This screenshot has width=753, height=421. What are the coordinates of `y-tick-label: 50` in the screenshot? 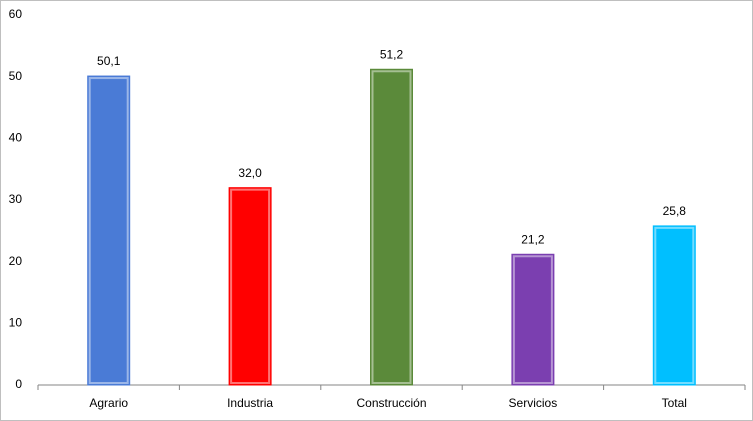 It's located at (16, 76).